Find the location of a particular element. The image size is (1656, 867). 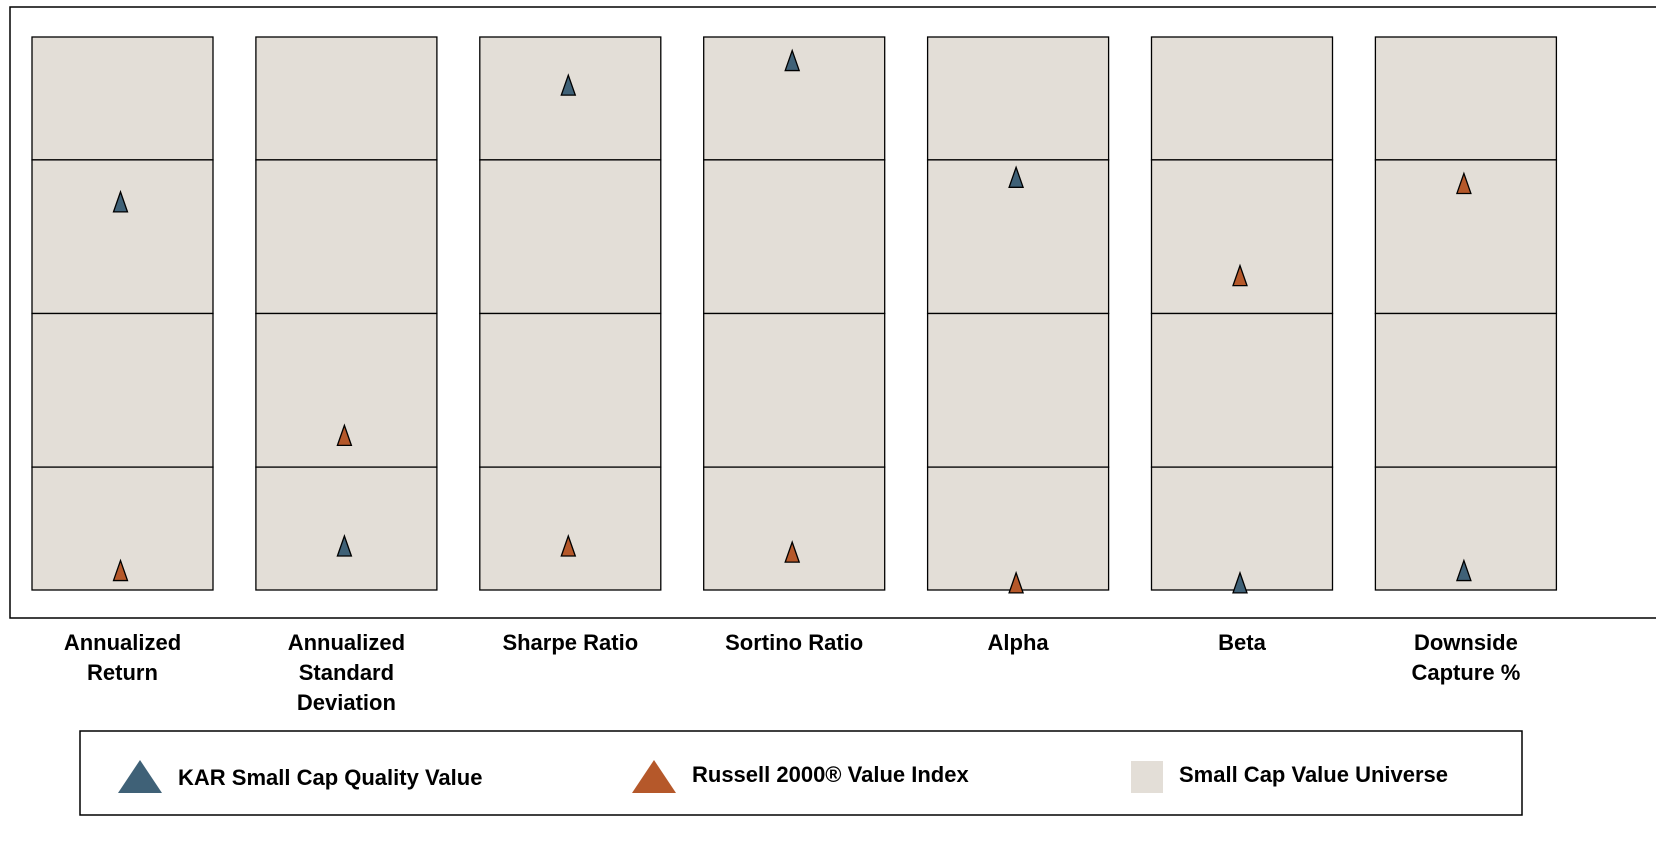

x-tick-label: Sortino Ratio is located at coordinates (794, 642).